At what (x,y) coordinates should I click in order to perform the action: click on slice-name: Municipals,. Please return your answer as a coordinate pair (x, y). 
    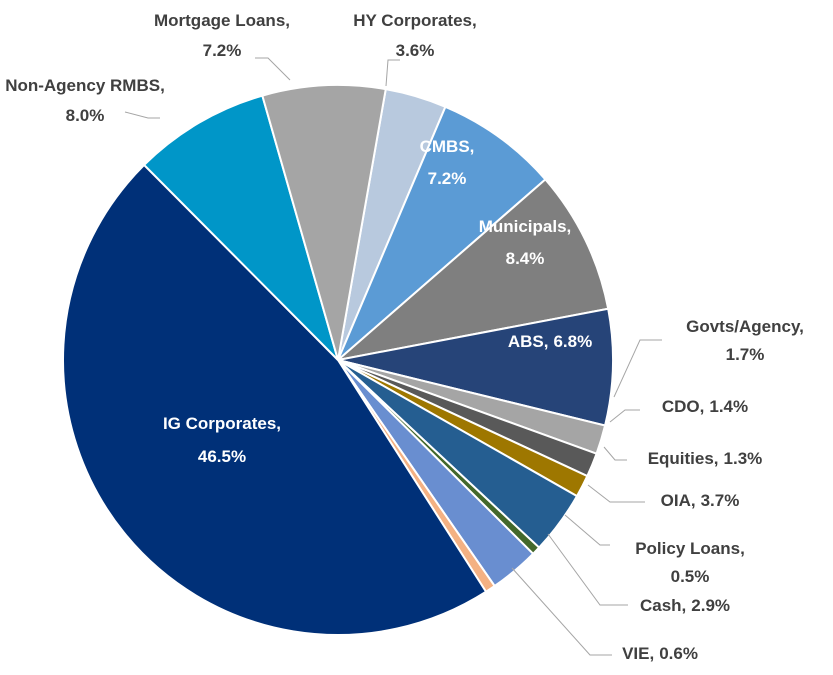
    Looking at the image, I should click on (525, 226).